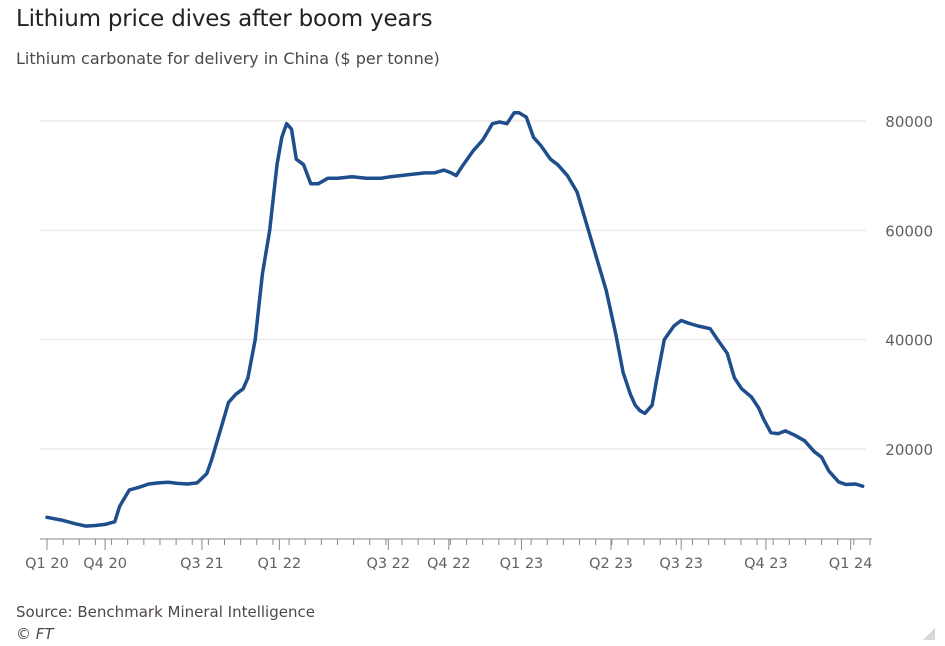 Image resolution: width=945 pixels, height=646 pixels. I want to click on x-tick-label: Q1 22, so click(280, 564).